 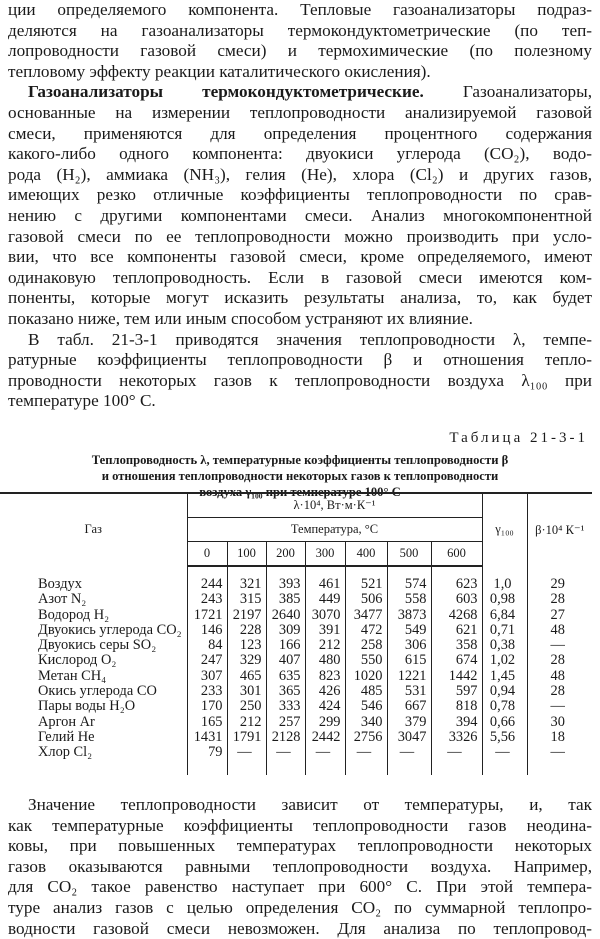 What do you see at coordinates (97, 691) in the screenshot?
I see `gas-name: Окись углерода CO` at bounding box center [97, 691].